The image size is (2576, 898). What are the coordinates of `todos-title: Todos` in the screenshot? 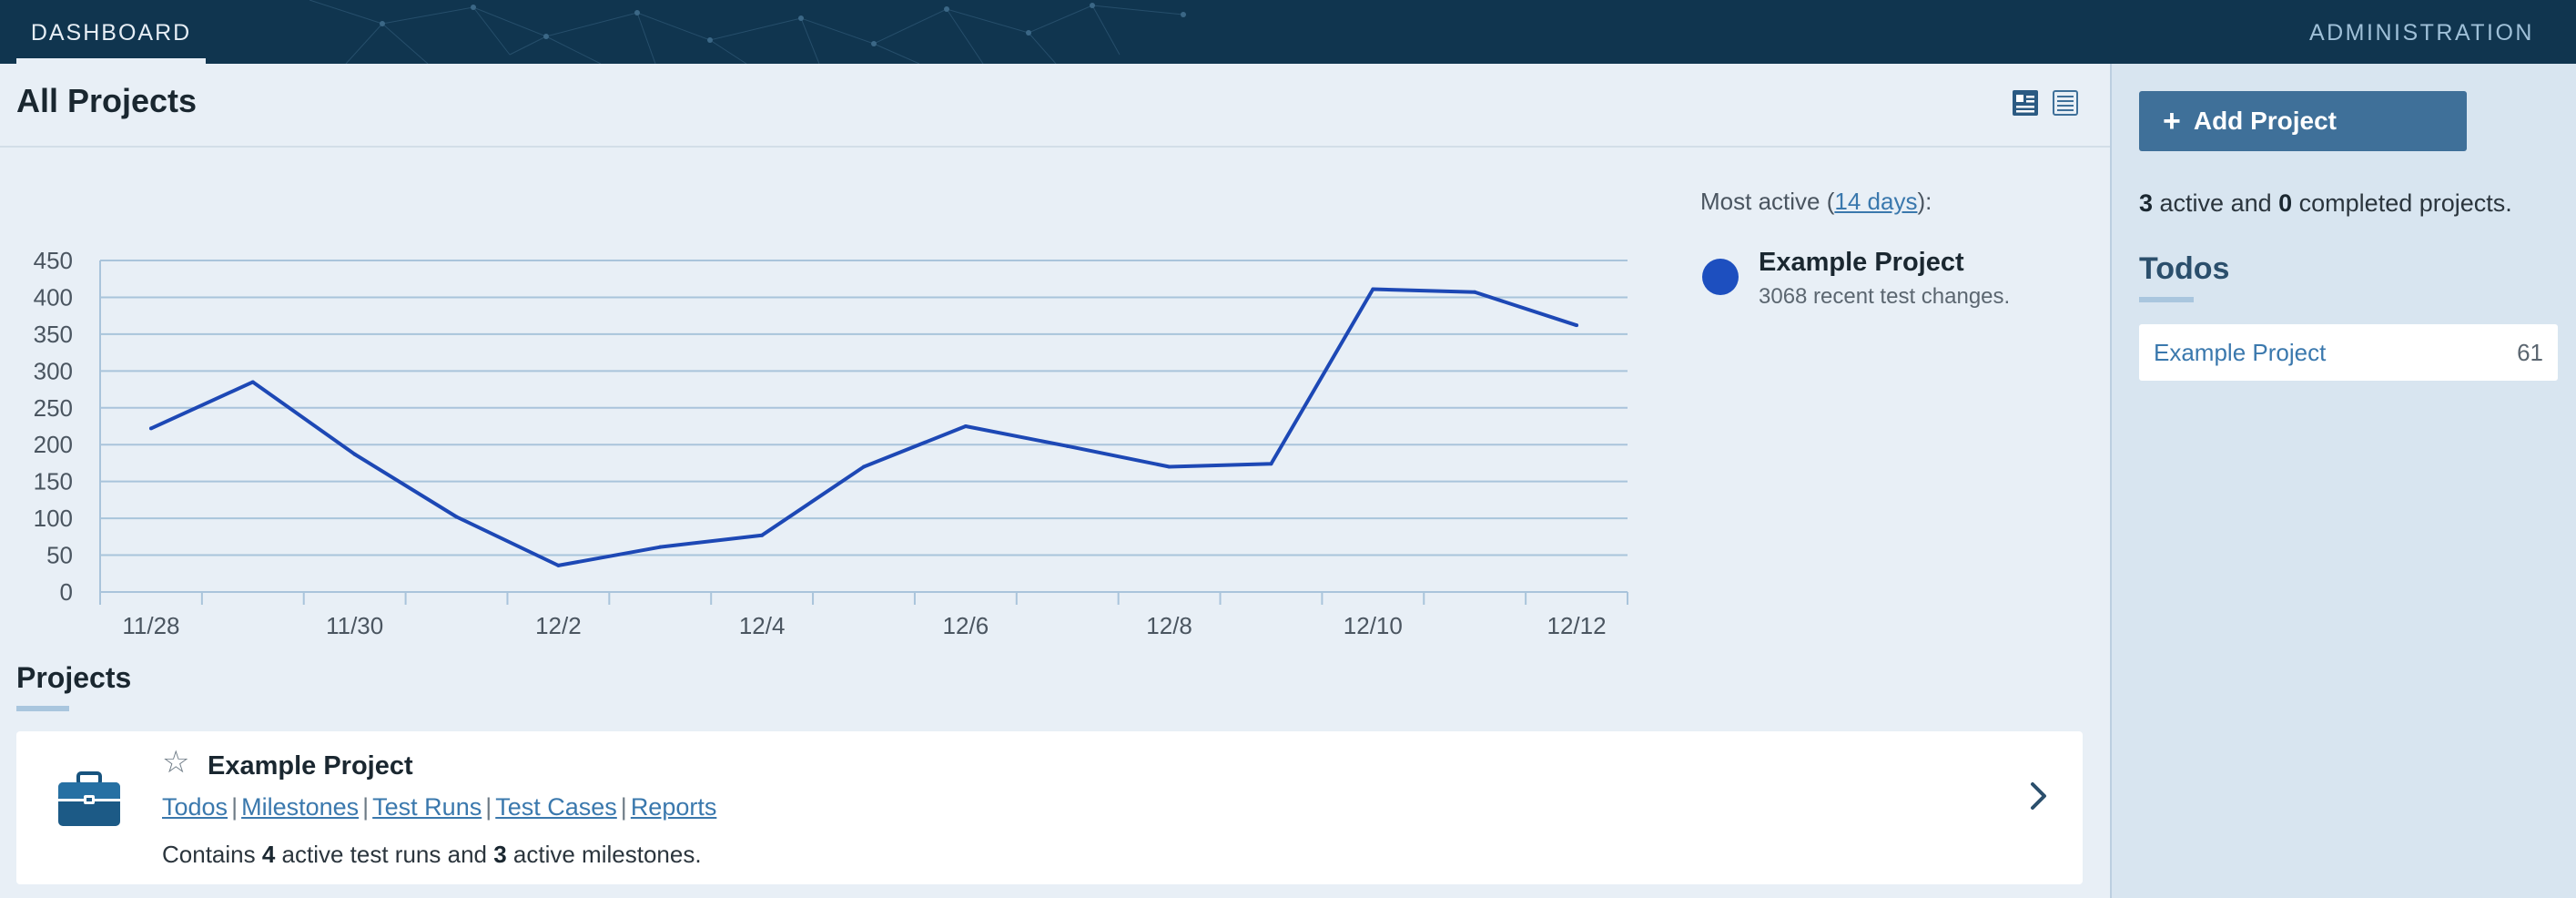 It's located at (2184, 268).